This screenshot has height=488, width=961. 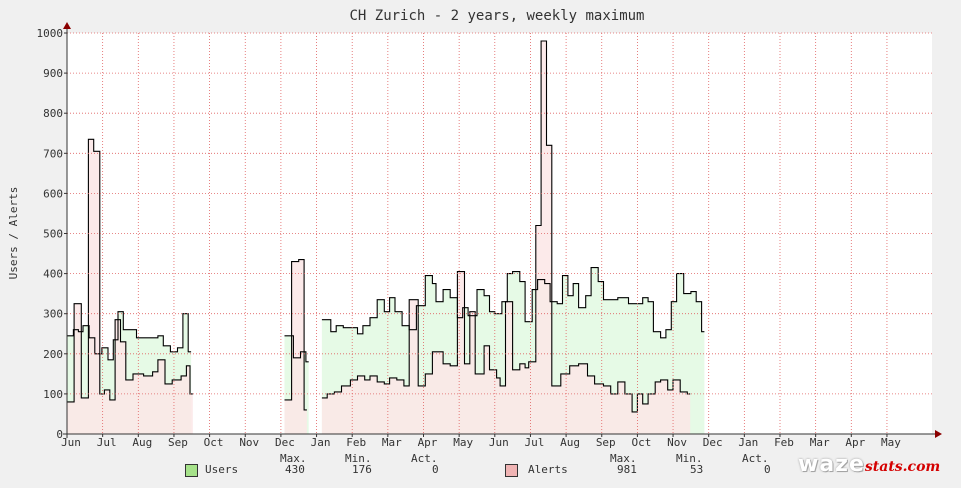 I want to click on x-tick-label-17: Nov, so click(x=677, y=442).